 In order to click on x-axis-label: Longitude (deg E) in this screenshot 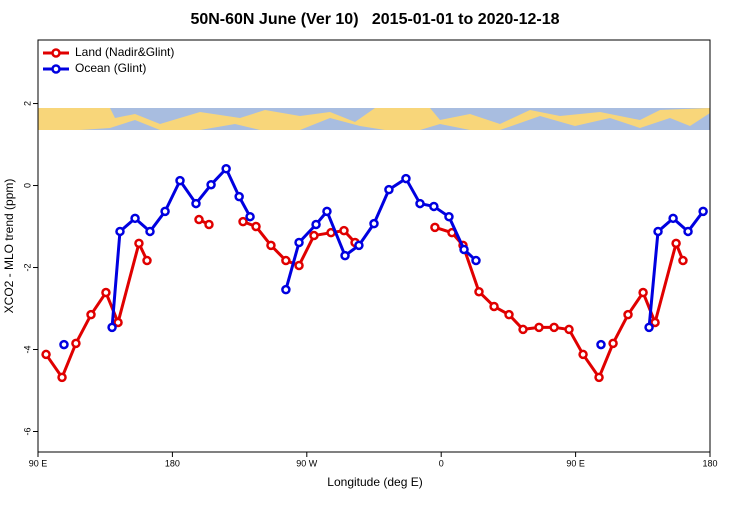, I will do `click(374, 482)`.